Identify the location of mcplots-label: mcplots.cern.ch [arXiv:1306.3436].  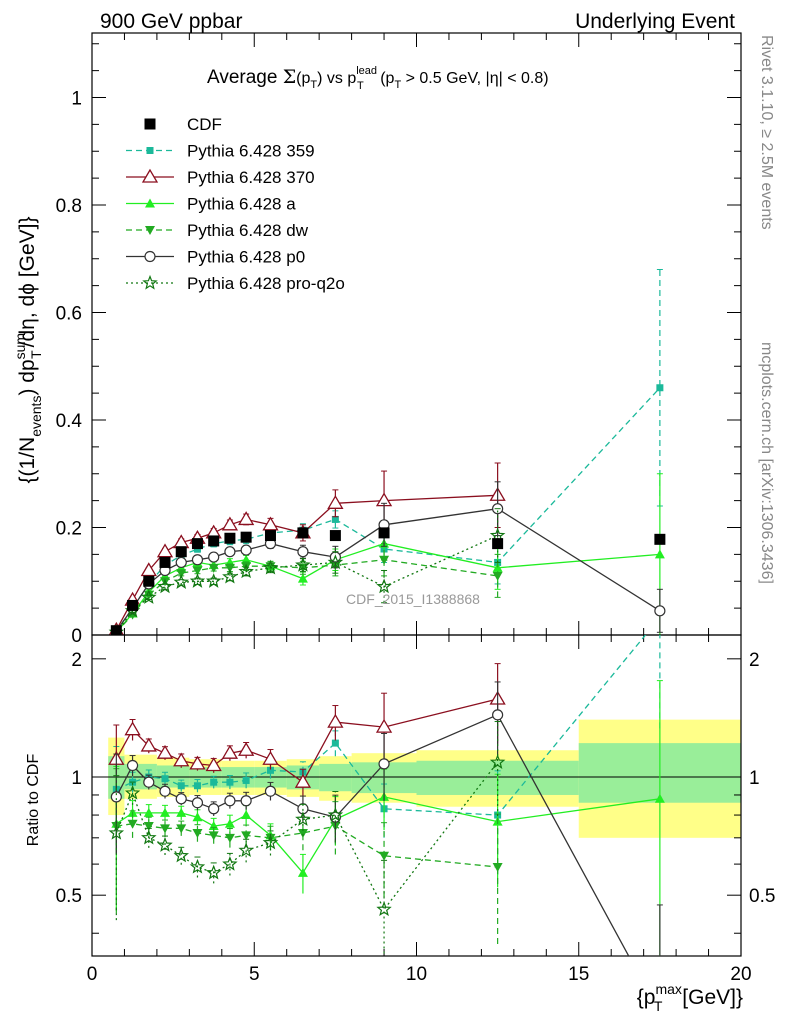
(766, 463).